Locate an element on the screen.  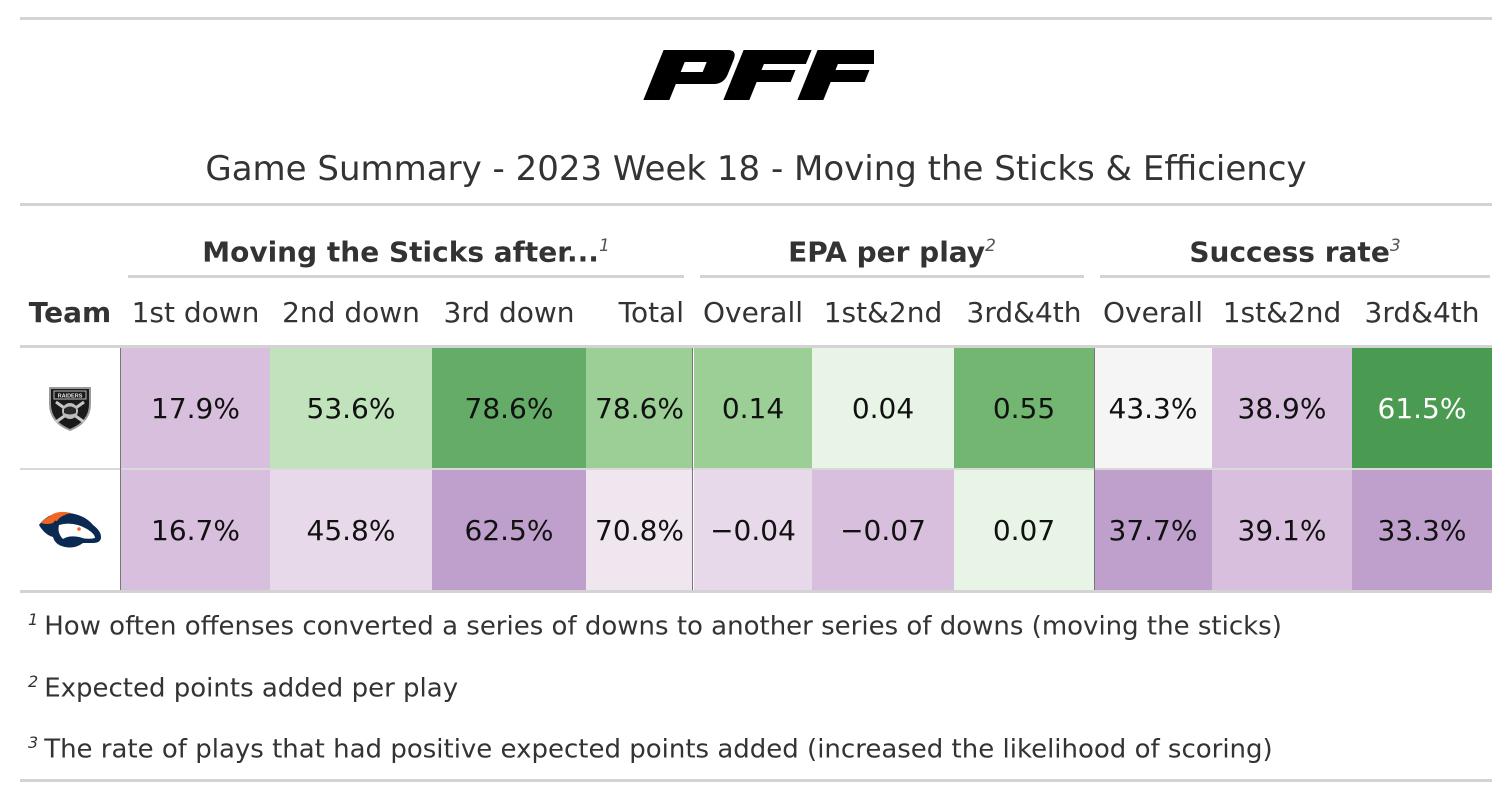
data-cell: 62.5% is located at coordinates (509, 530).